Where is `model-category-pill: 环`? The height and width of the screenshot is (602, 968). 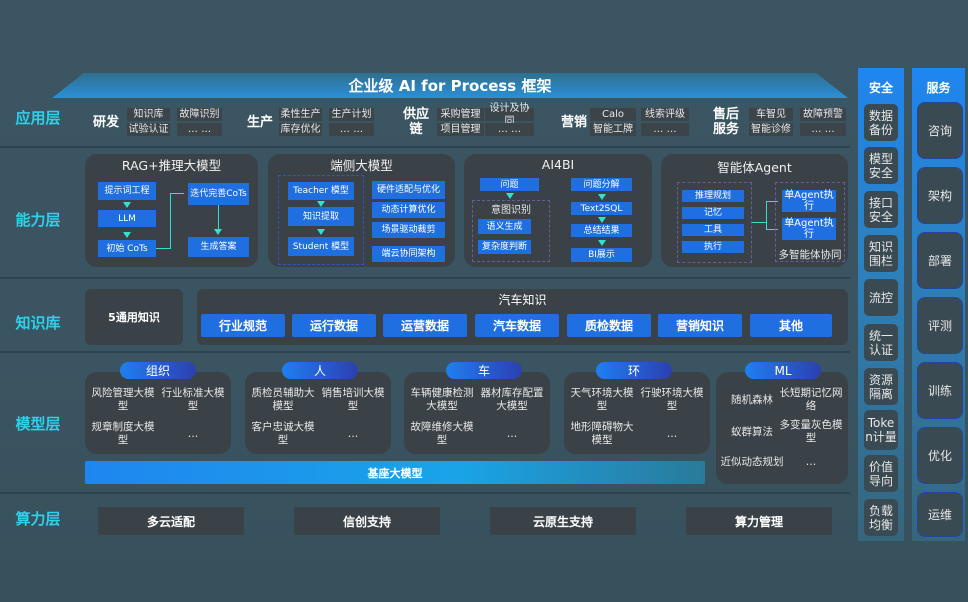 model-category-pill: 环 is located at coordinates (634, 370).